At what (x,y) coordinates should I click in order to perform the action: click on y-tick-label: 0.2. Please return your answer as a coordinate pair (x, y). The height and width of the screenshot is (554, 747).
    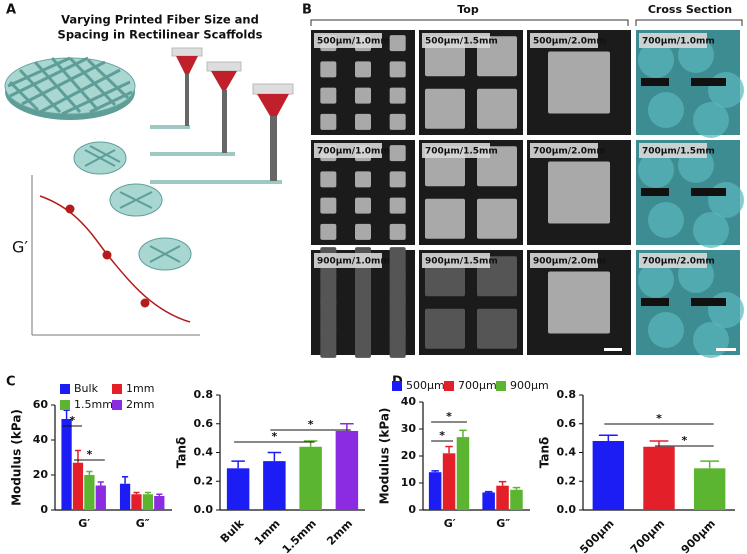
    Looking at the image, I should click on (204, 480).